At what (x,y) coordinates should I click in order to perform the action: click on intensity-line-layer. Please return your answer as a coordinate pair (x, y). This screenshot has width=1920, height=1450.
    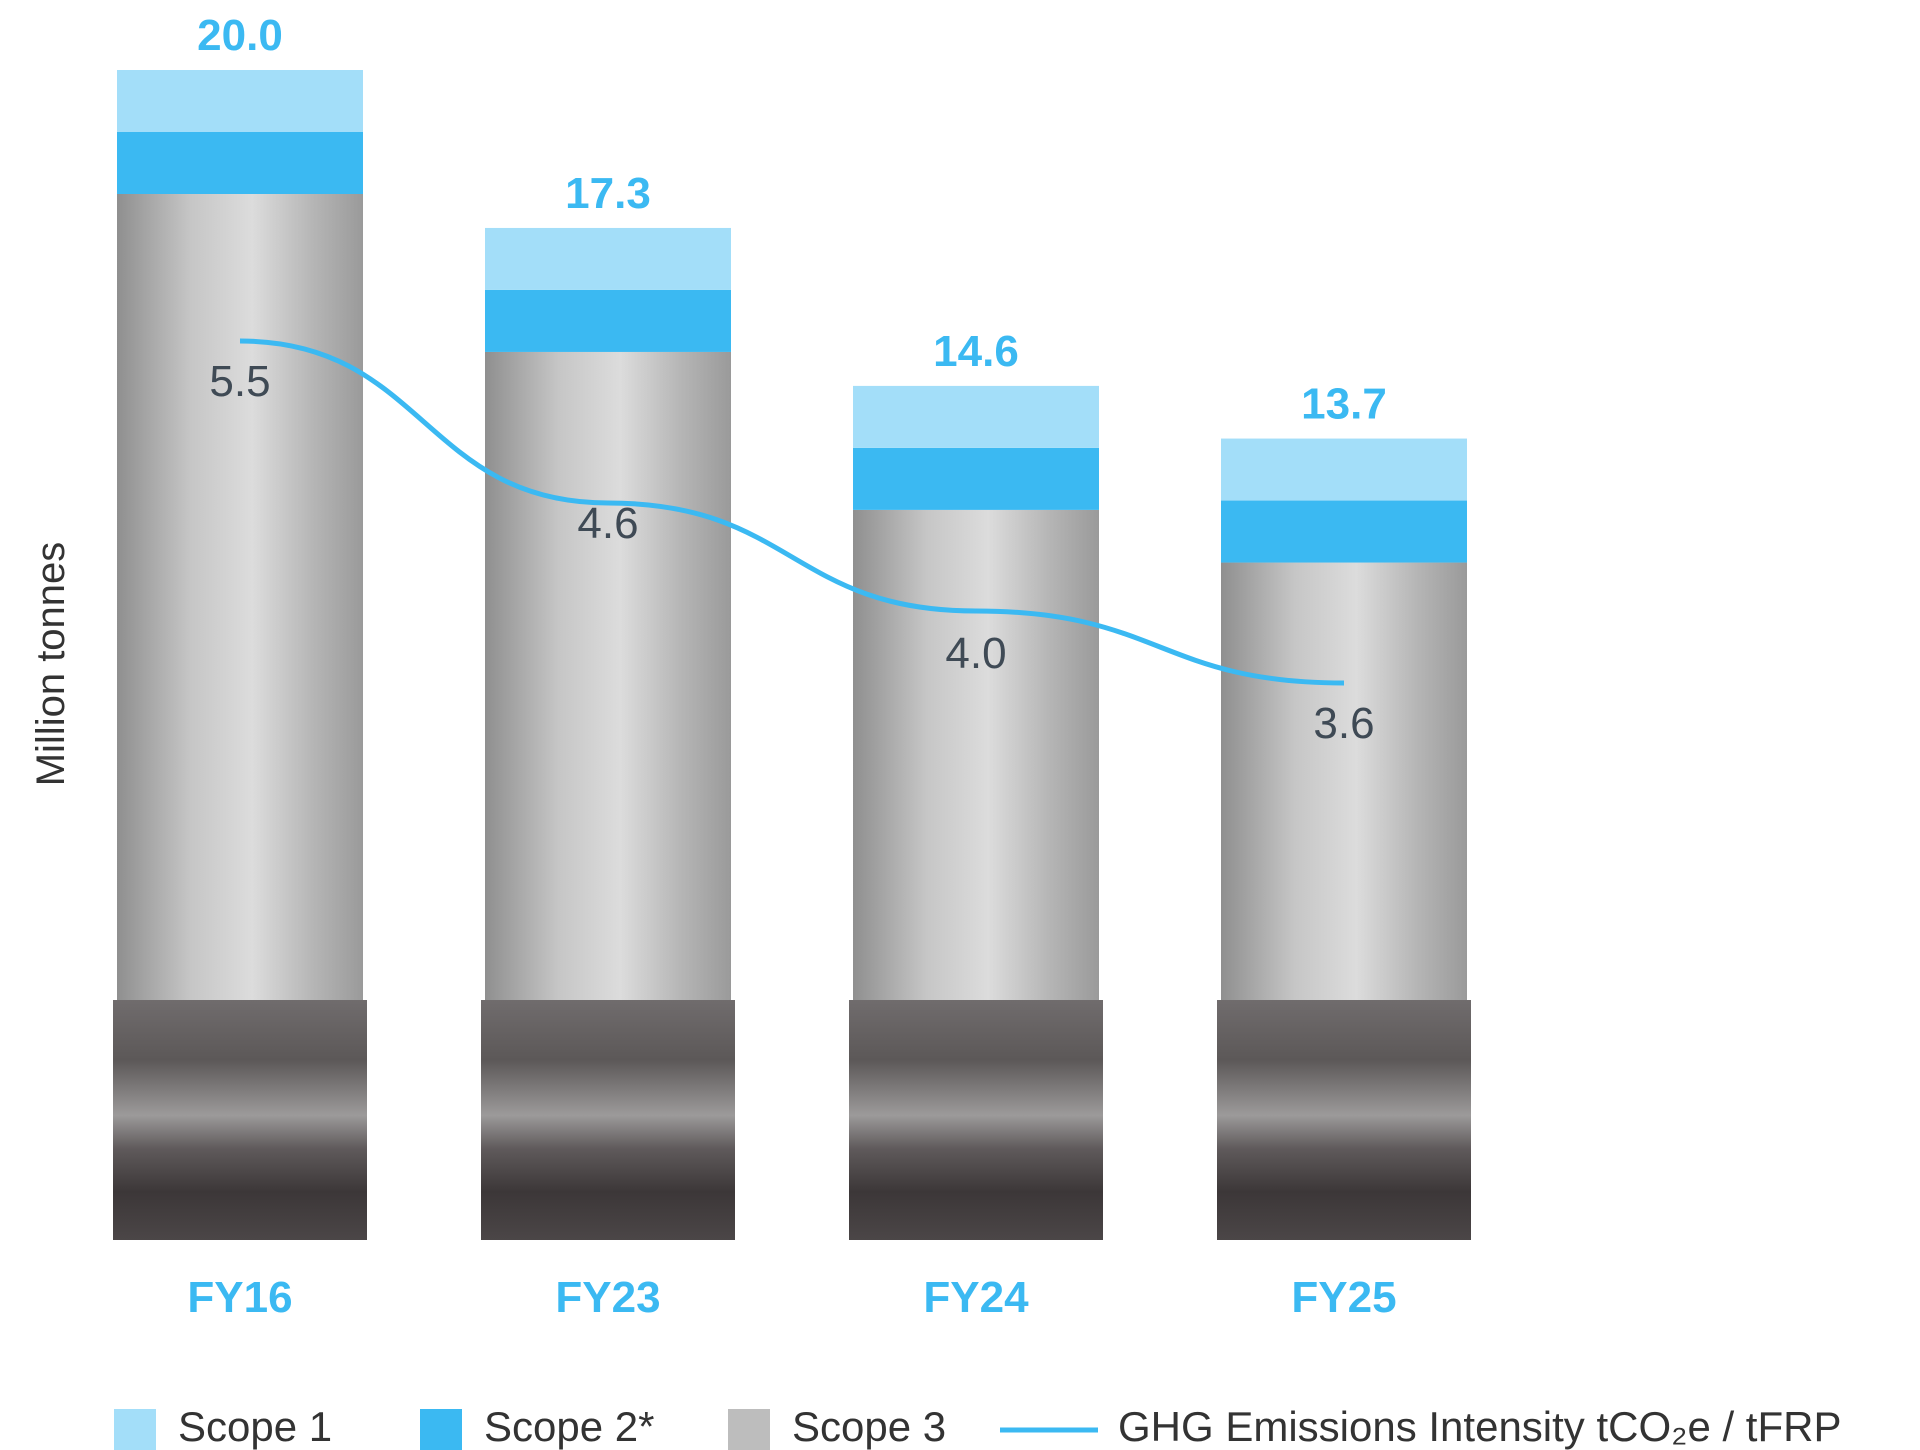
    Looking at the image, I should click on (792, 512).